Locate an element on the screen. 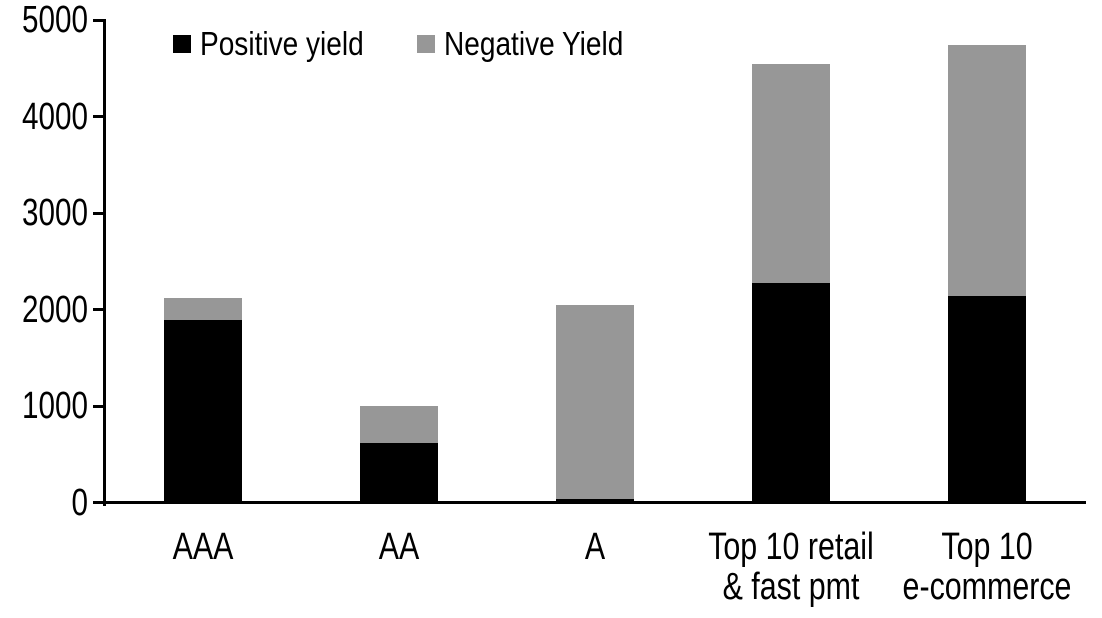 The height and width of the screenshot is (618, 1102). y-tick-label: 2000 is located at coordinates (55, 309).